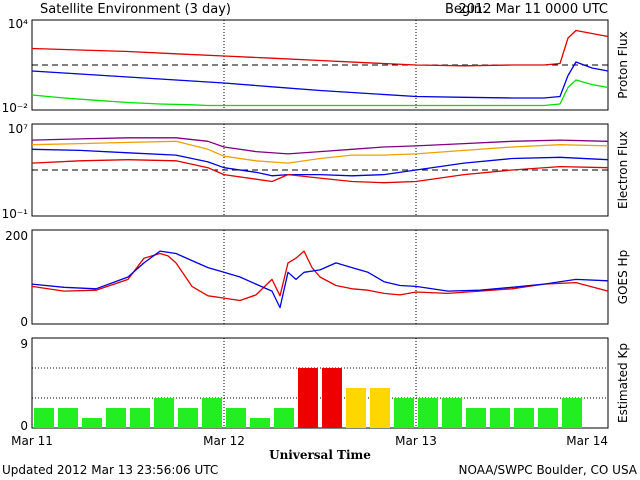  I want to click on x-tick-label-mar14: Mar 14, so click(587, 441).